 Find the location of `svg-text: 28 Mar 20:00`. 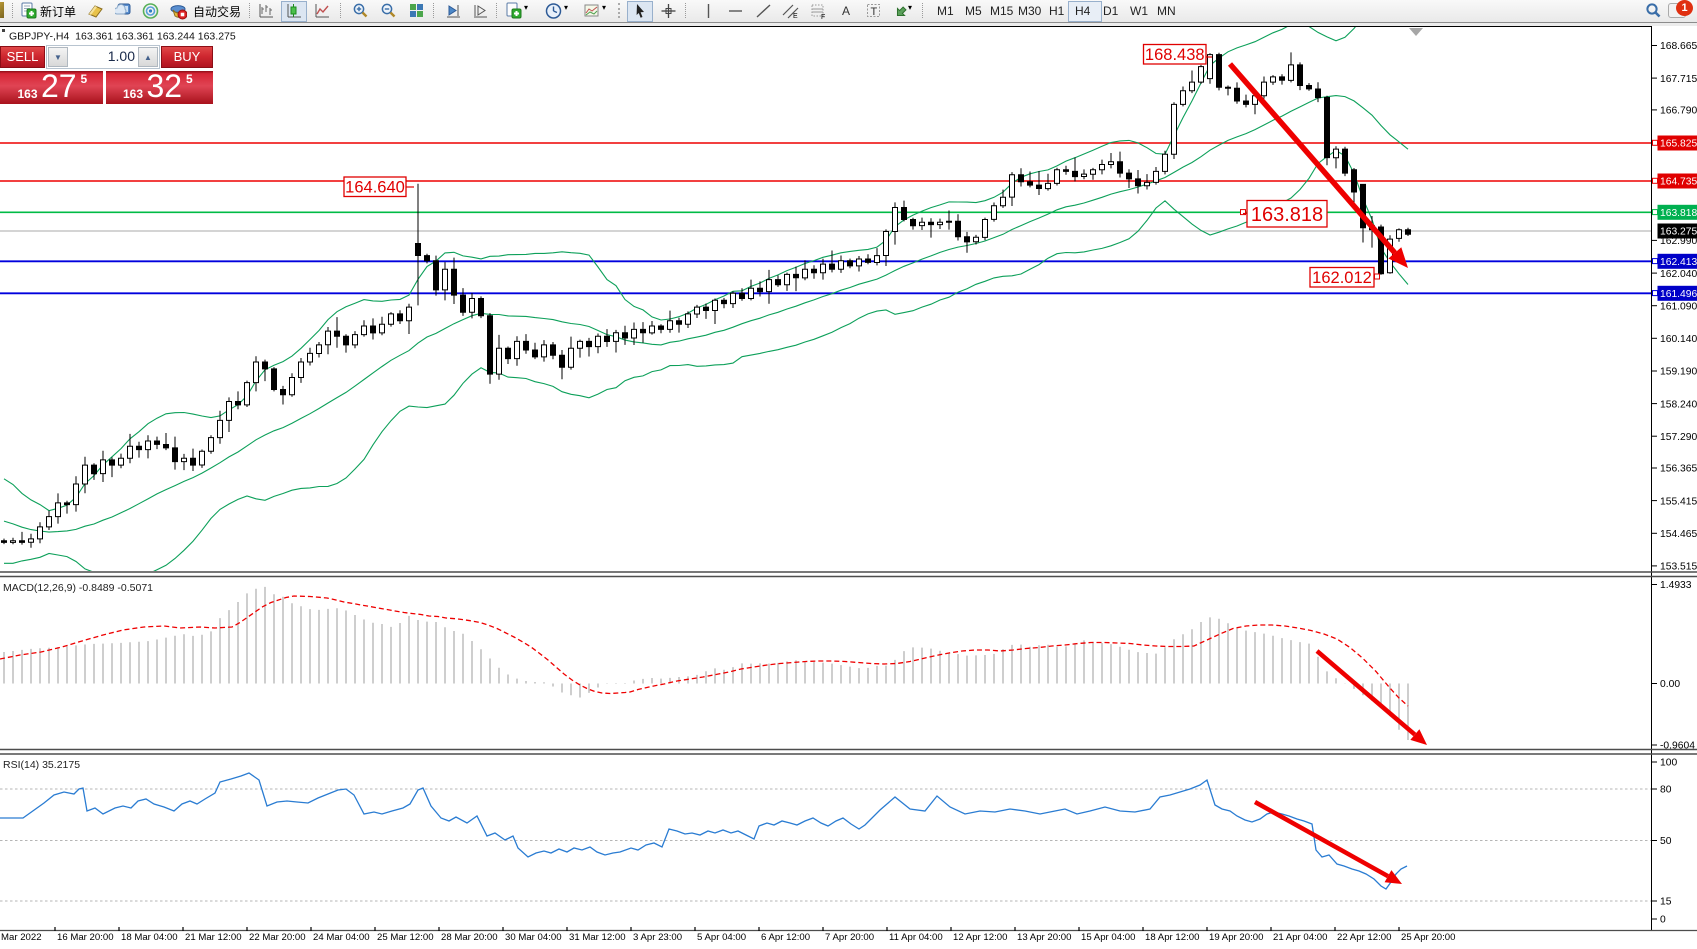

svg-text: 28 Mar 20:00 is located at coordinates (469, 937).